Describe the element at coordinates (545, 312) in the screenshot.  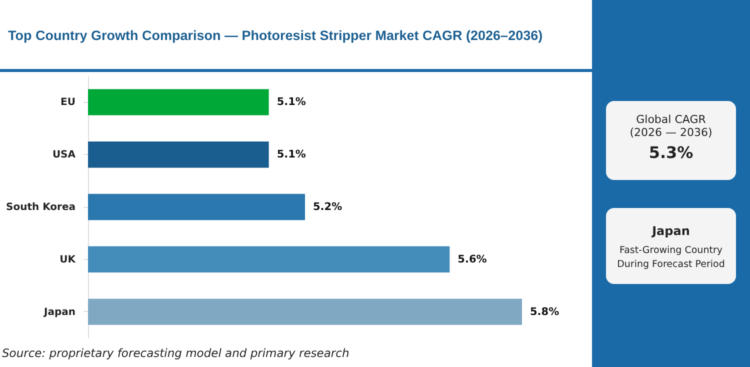
I see `data-label: 5.8%` at that location.